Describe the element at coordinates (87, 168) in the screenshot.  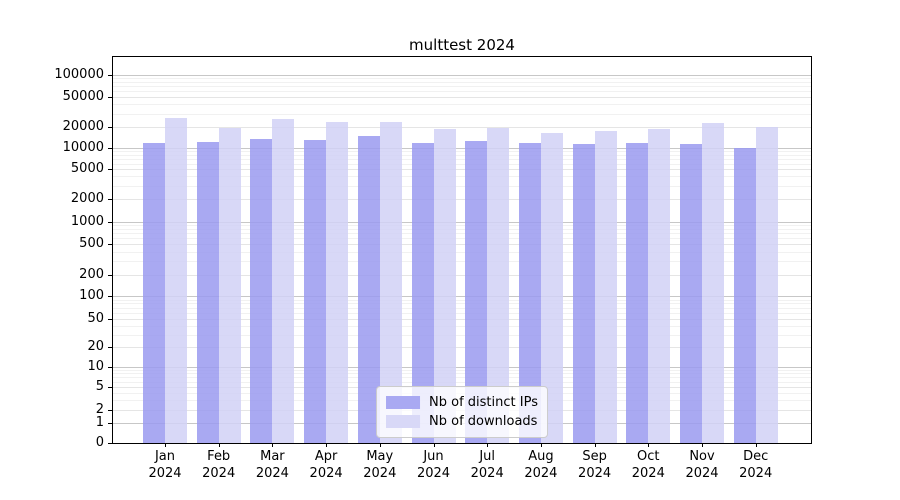
I see `y-tick-label-5000: 5000` at that location.